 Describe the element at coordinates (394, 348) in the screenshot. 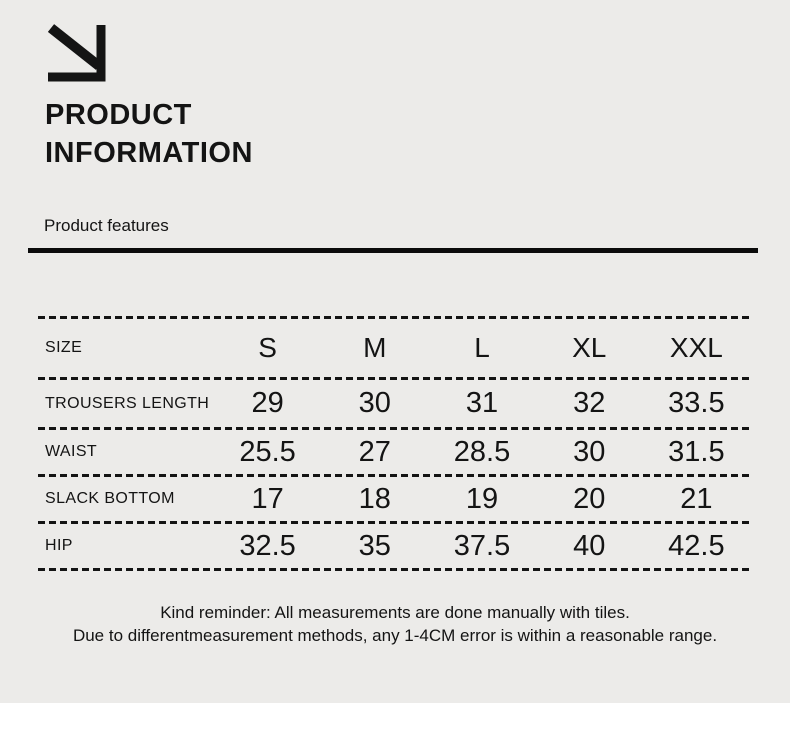

I see `table-row-size: SIZE S M L XL XXL` at that location.